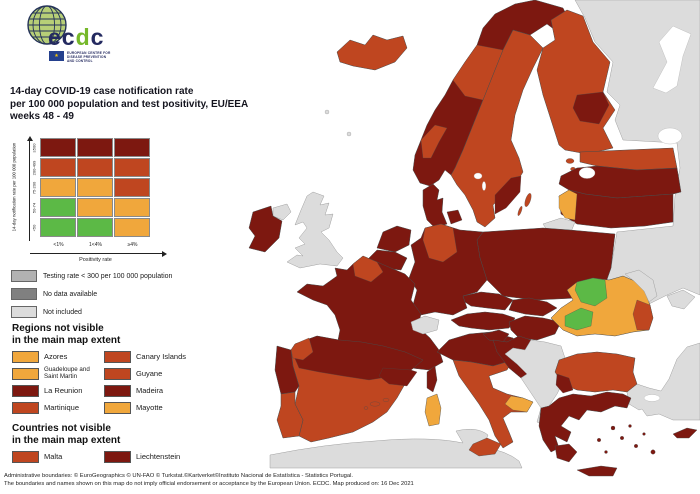 The width and height of the screenshot is (700, 494). Describe the element at coordinates (663, 381) in the screenshot. I see `map-region-turkey` at that location.